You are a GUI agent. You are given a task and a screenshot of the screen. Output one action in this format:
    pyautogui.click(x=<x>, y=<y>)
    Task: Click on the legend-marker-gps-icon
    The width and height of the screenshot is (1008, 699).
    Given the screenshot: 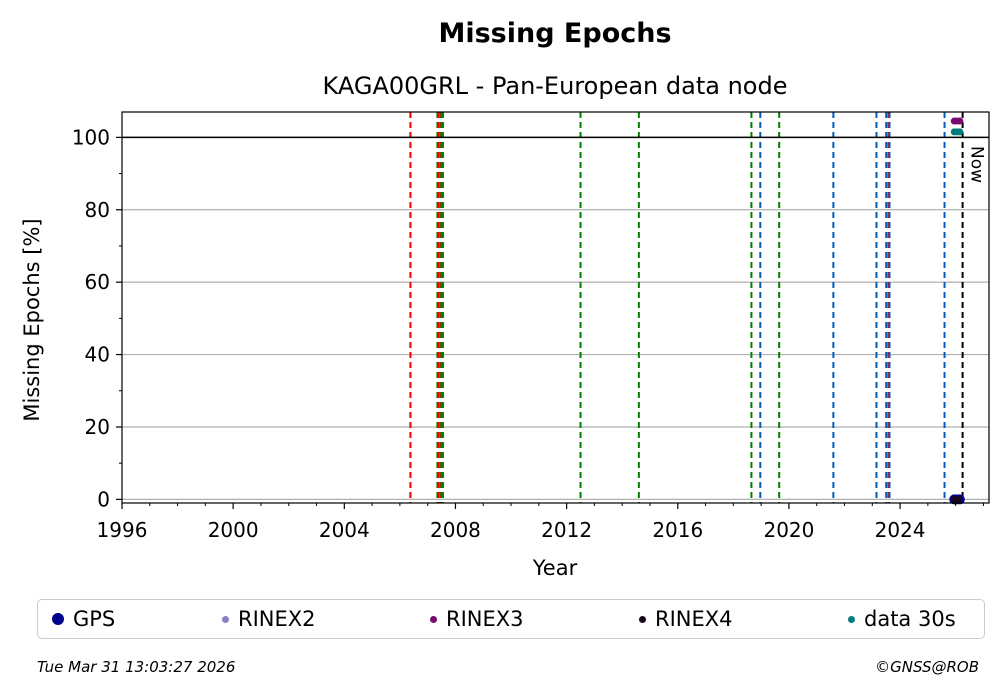 What is the action you would take?
    pyautogui.click(x=58, y=619)
    